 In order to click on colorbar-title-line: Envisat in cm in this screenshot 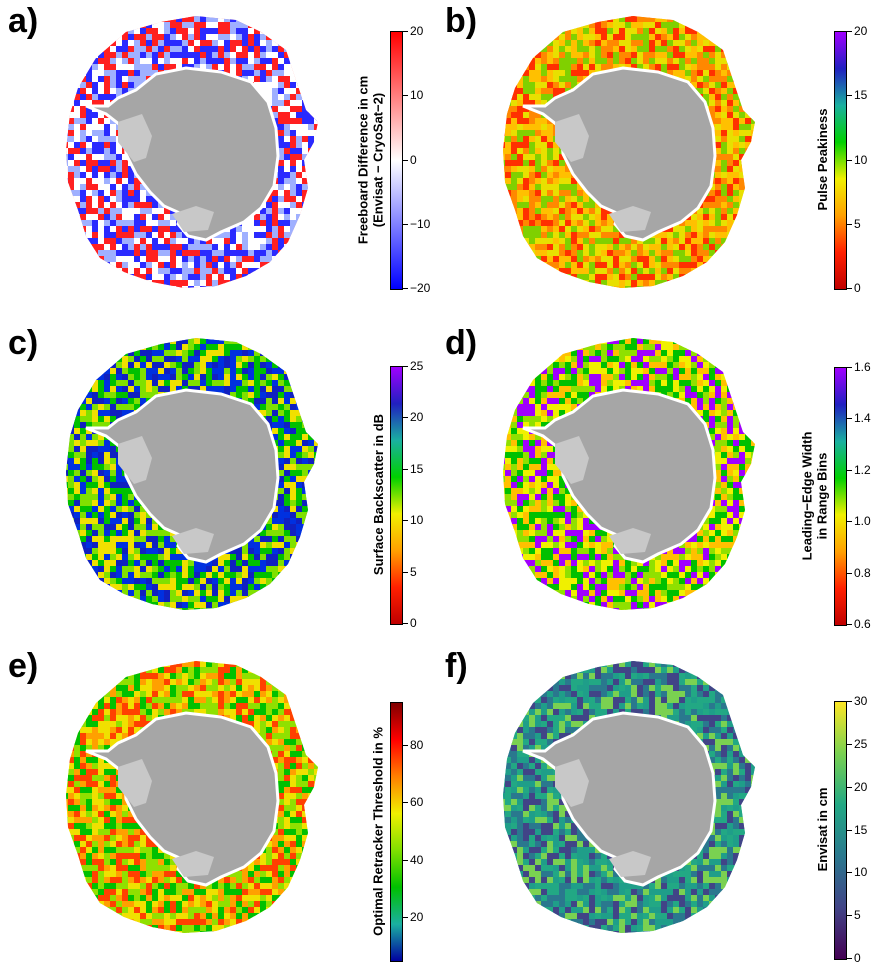, I will do `click(822, 829)`.